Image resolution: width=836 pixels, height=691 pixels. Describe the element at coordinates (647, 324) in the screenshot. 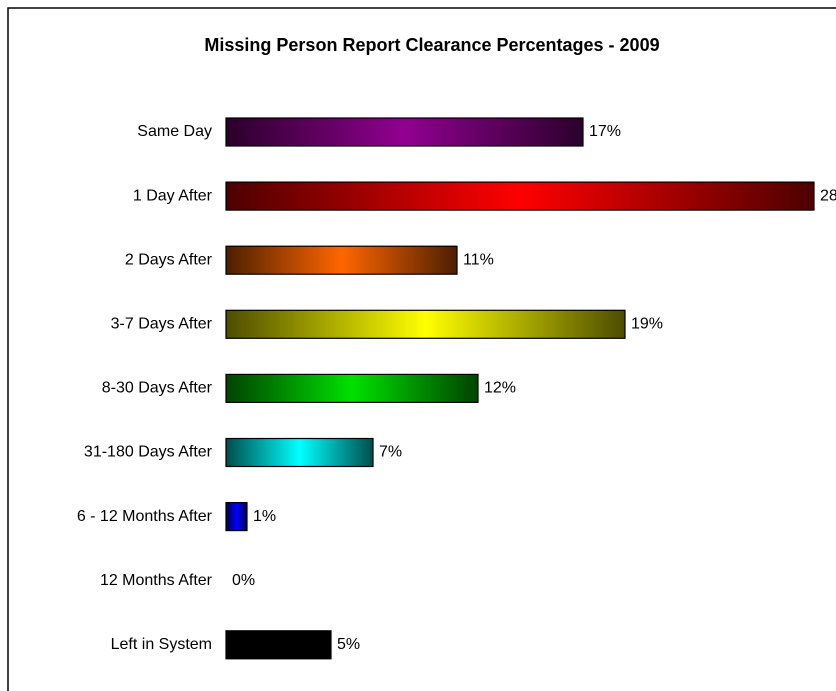

I see `value-label: 19%` at that location.